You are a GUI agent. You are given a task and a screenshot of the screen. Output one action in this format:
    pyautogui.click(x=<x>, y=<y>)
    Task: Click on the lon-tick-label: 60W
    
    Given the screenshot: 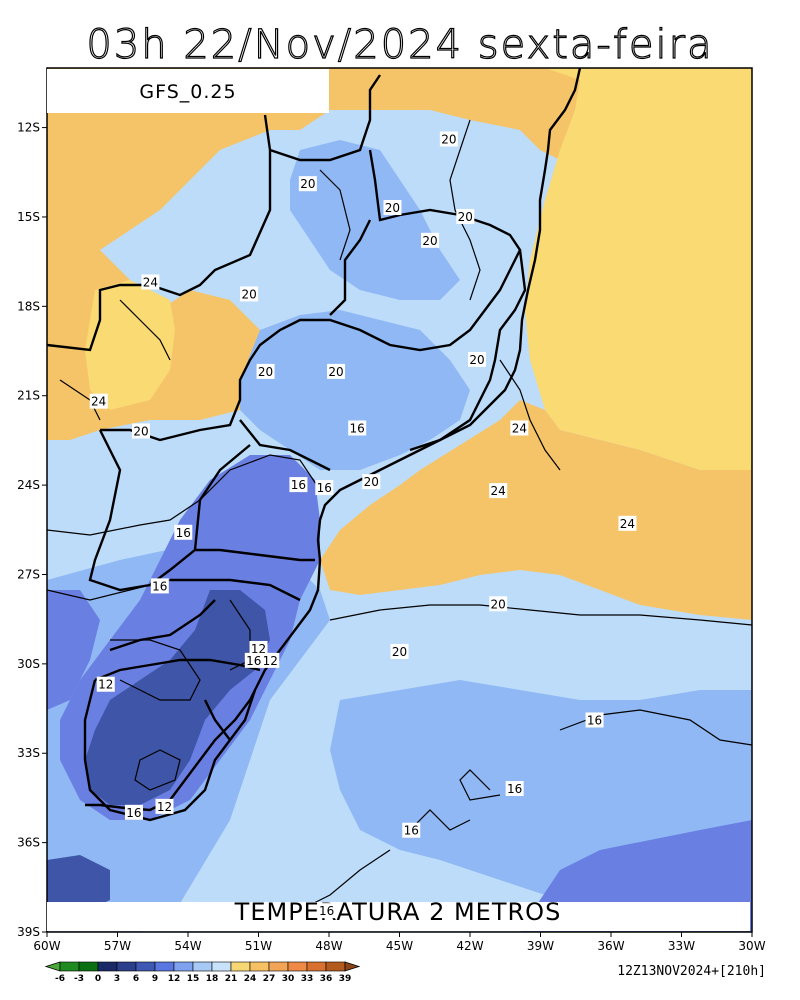 What is the action you would take?
    pyautogui.click(x=46, y=946)
    